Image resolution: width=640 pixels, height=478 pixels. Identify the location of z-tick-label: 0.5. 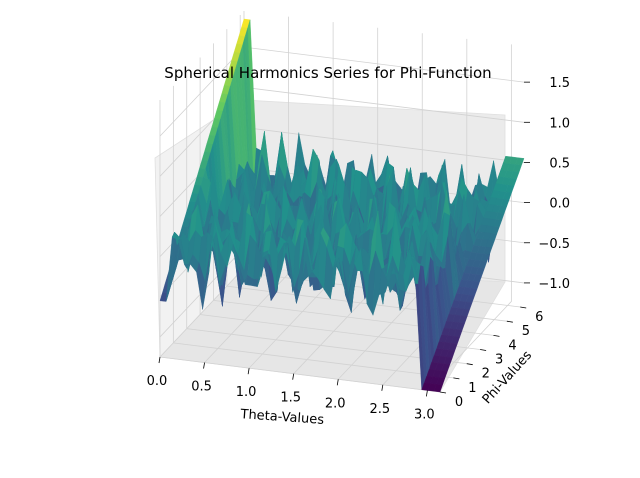
(559, 163).